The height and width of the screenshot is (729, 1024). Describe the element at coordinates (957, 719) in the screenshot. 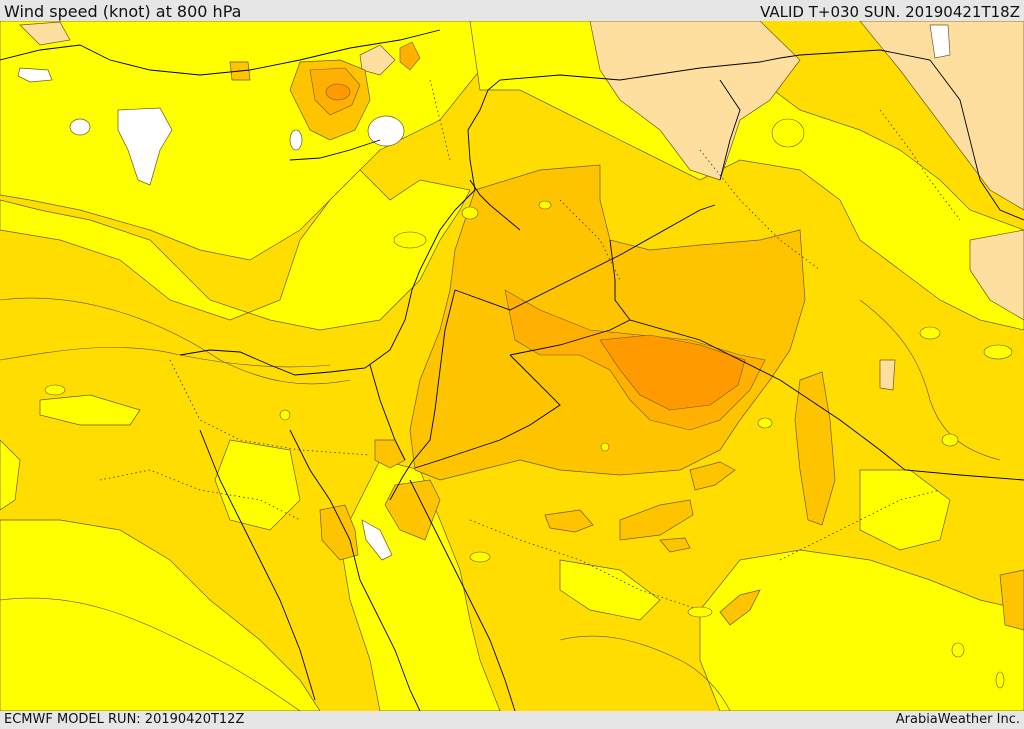

I see `credit-label: ArabiaWeather Inc.` at that location.